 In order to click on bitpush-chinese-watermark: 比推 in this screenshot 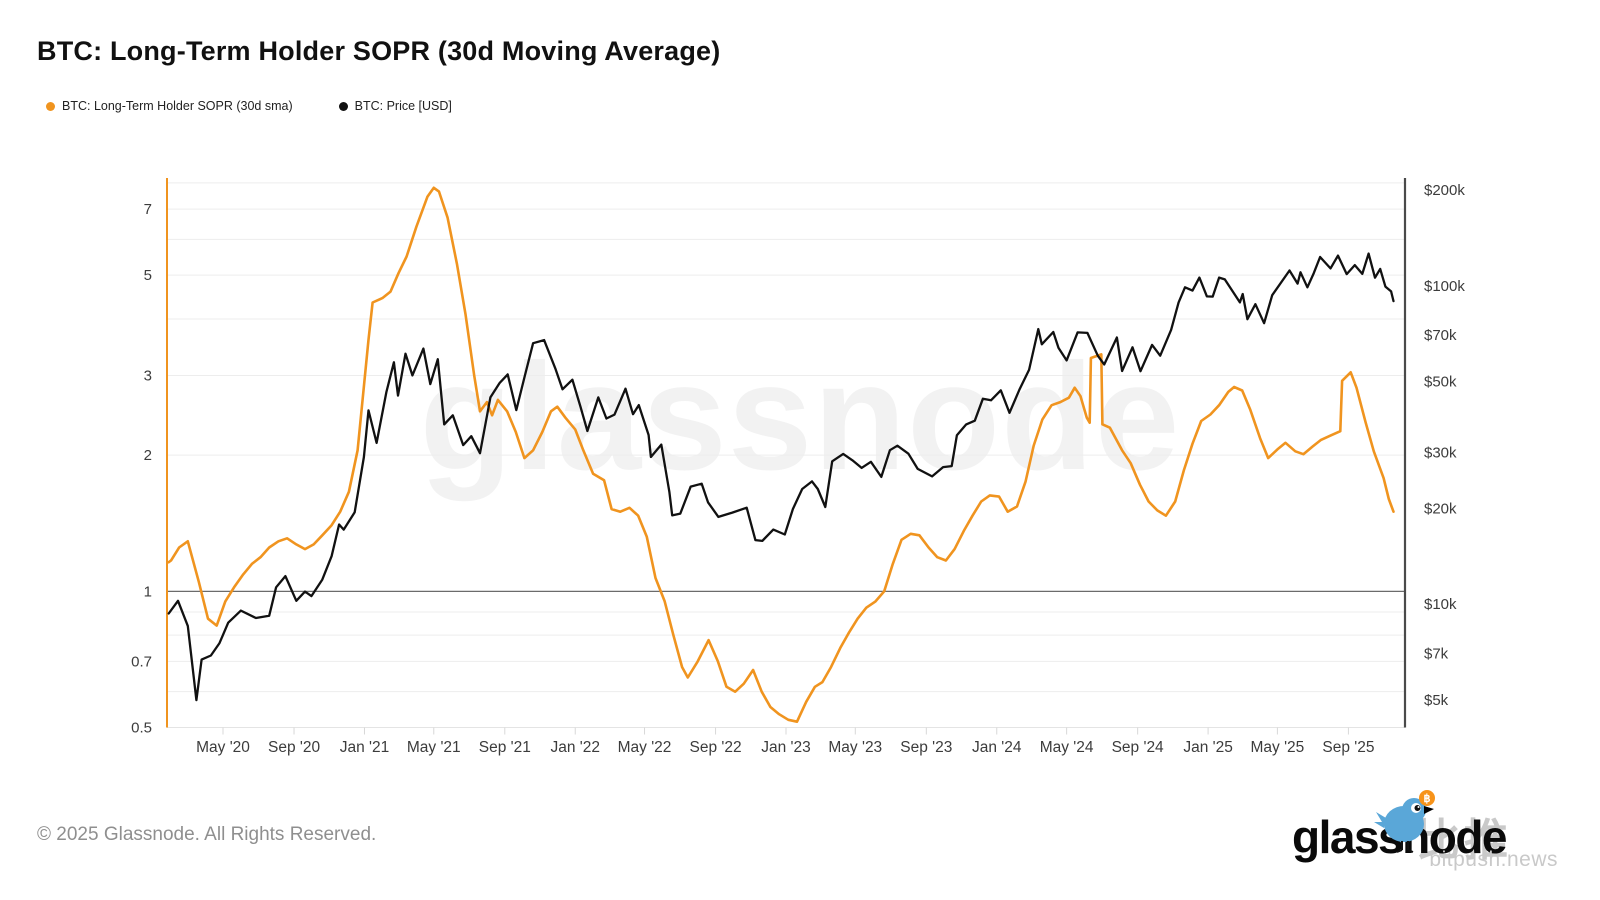, I will do `click(1464, 840)`.